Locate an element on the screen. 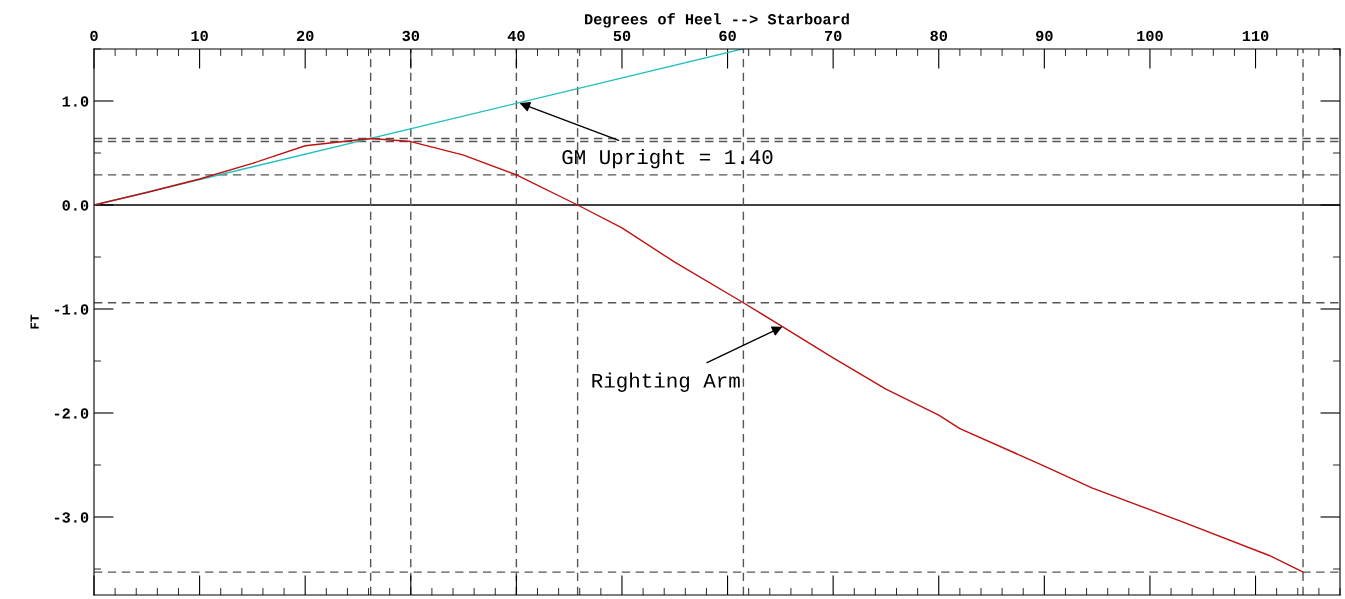 Image resolution: width=1345 pixels, height=599 pixels. x-tick-label: 110 is located at coordinates (1255, 36).